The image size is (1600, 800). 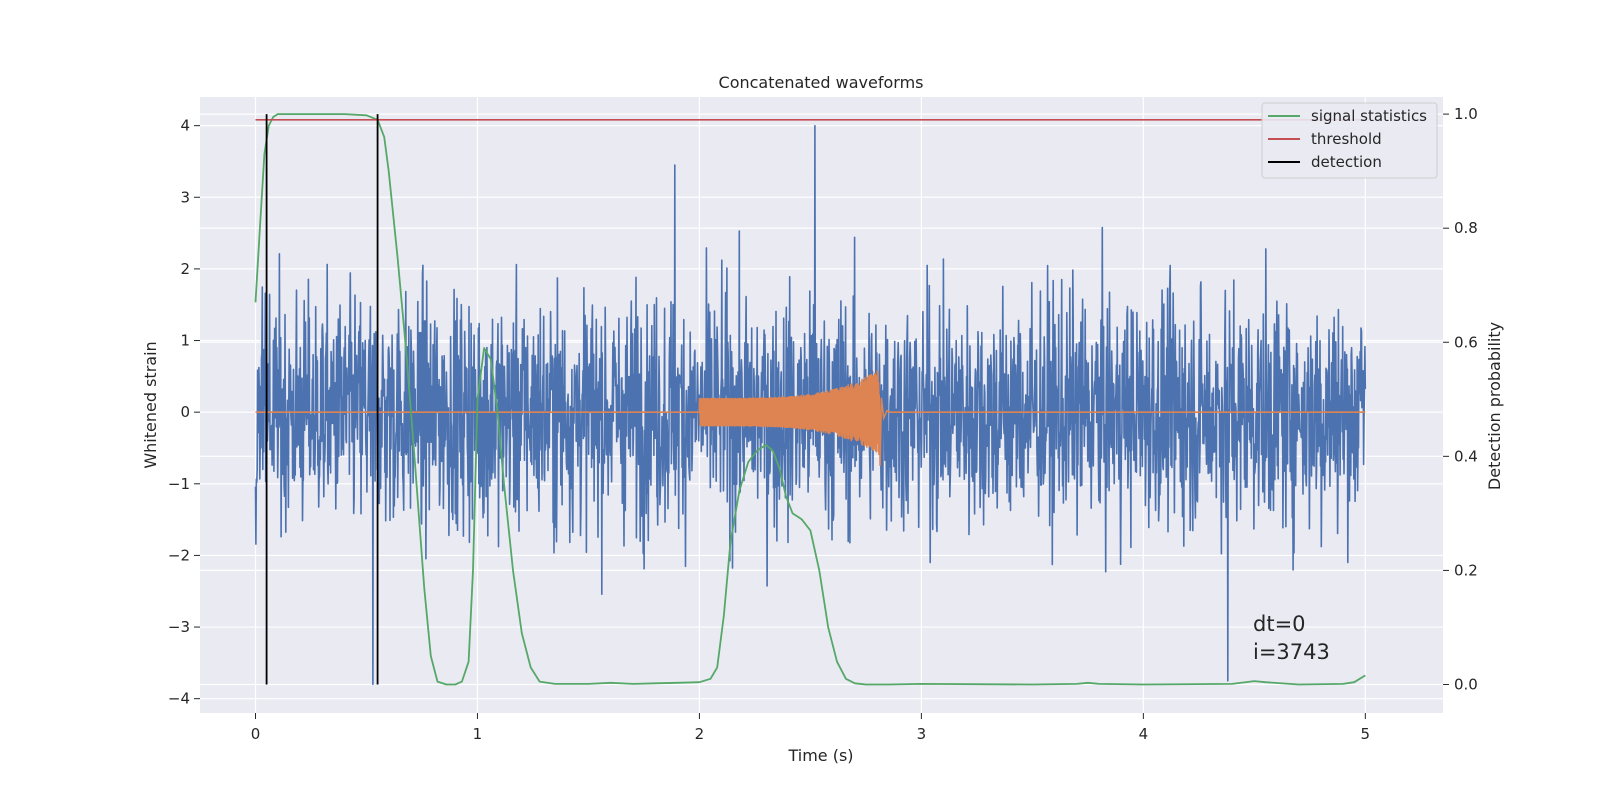 I want to click on y-axis-label-right: Detection probability, so click(x=1494, y=406).